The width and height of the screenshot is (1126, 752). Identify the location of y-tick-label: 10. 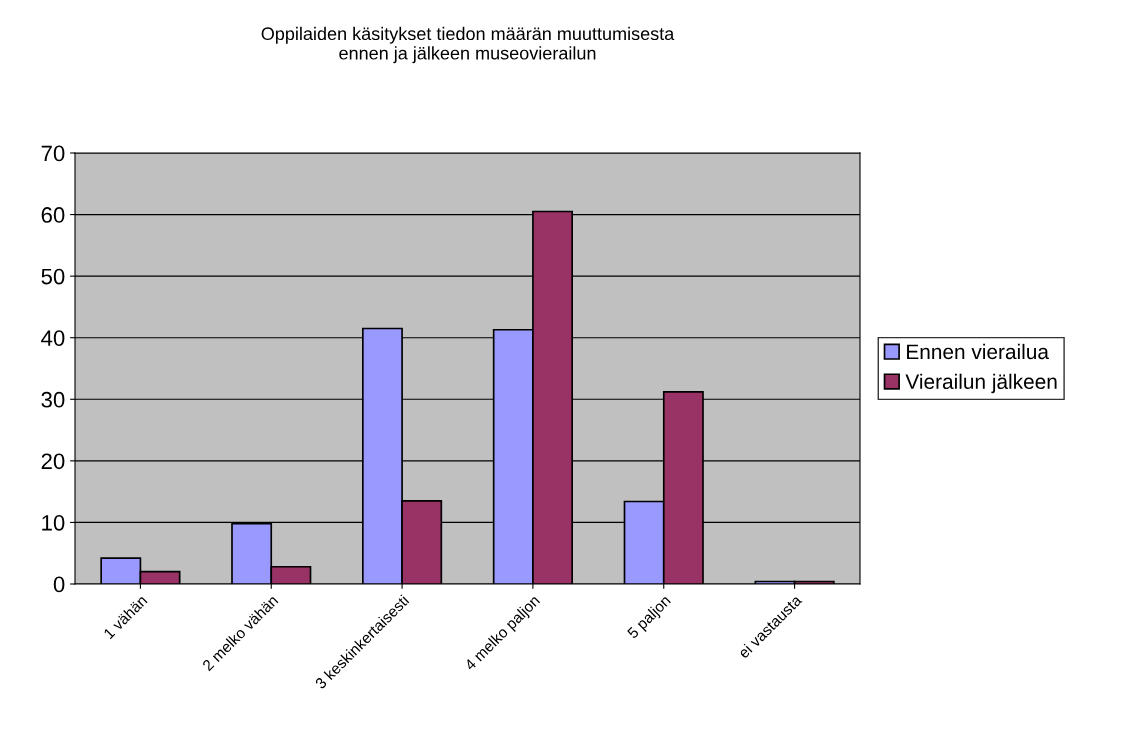
(53, 522).